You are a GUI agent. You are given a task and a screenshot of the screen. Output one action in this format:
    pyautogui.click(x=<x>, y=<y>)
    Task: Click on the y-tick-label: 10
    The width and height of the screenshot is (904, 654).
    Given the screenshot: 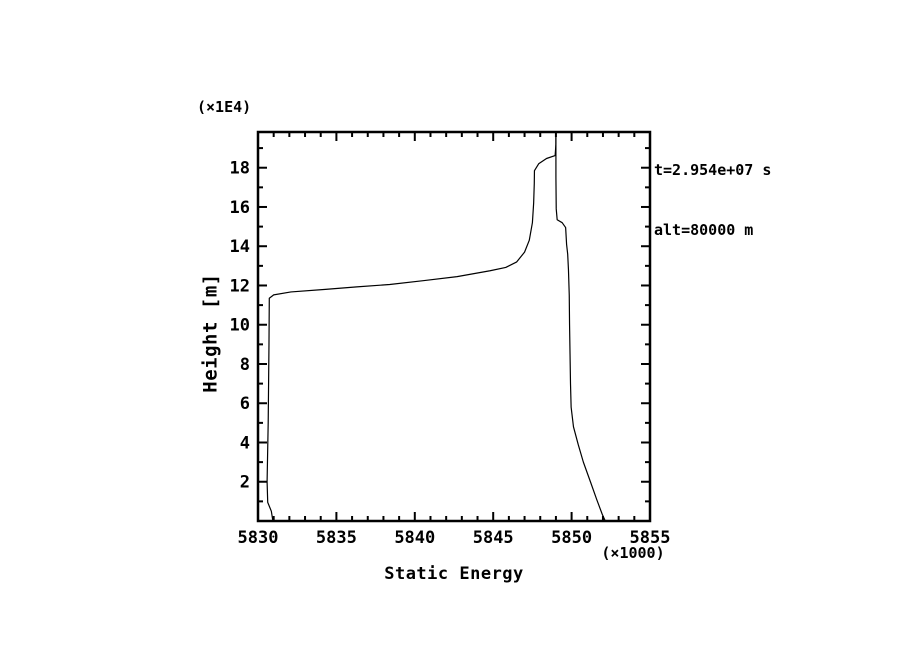 What is the action you would take?
    pyautogui.click(x=240, y=326)
    